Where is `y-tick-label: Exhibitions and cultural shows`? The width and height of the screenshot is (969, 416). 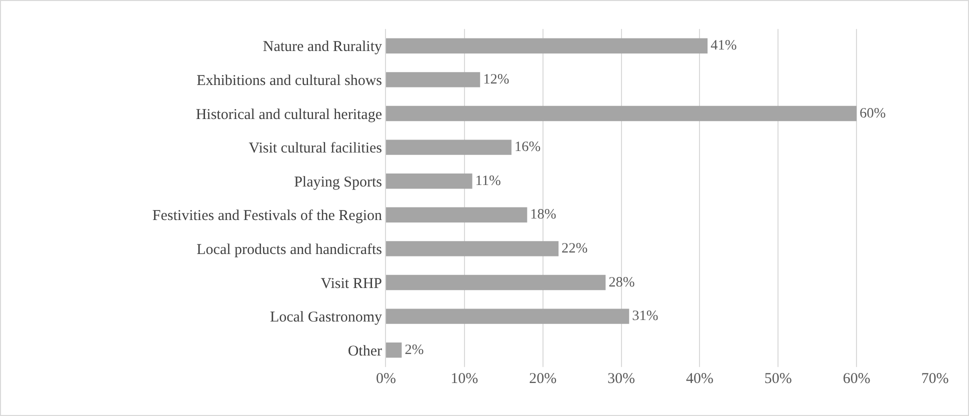 y-tick-label: Exhibitions and cultural shows is located at coordinates (289, 80).